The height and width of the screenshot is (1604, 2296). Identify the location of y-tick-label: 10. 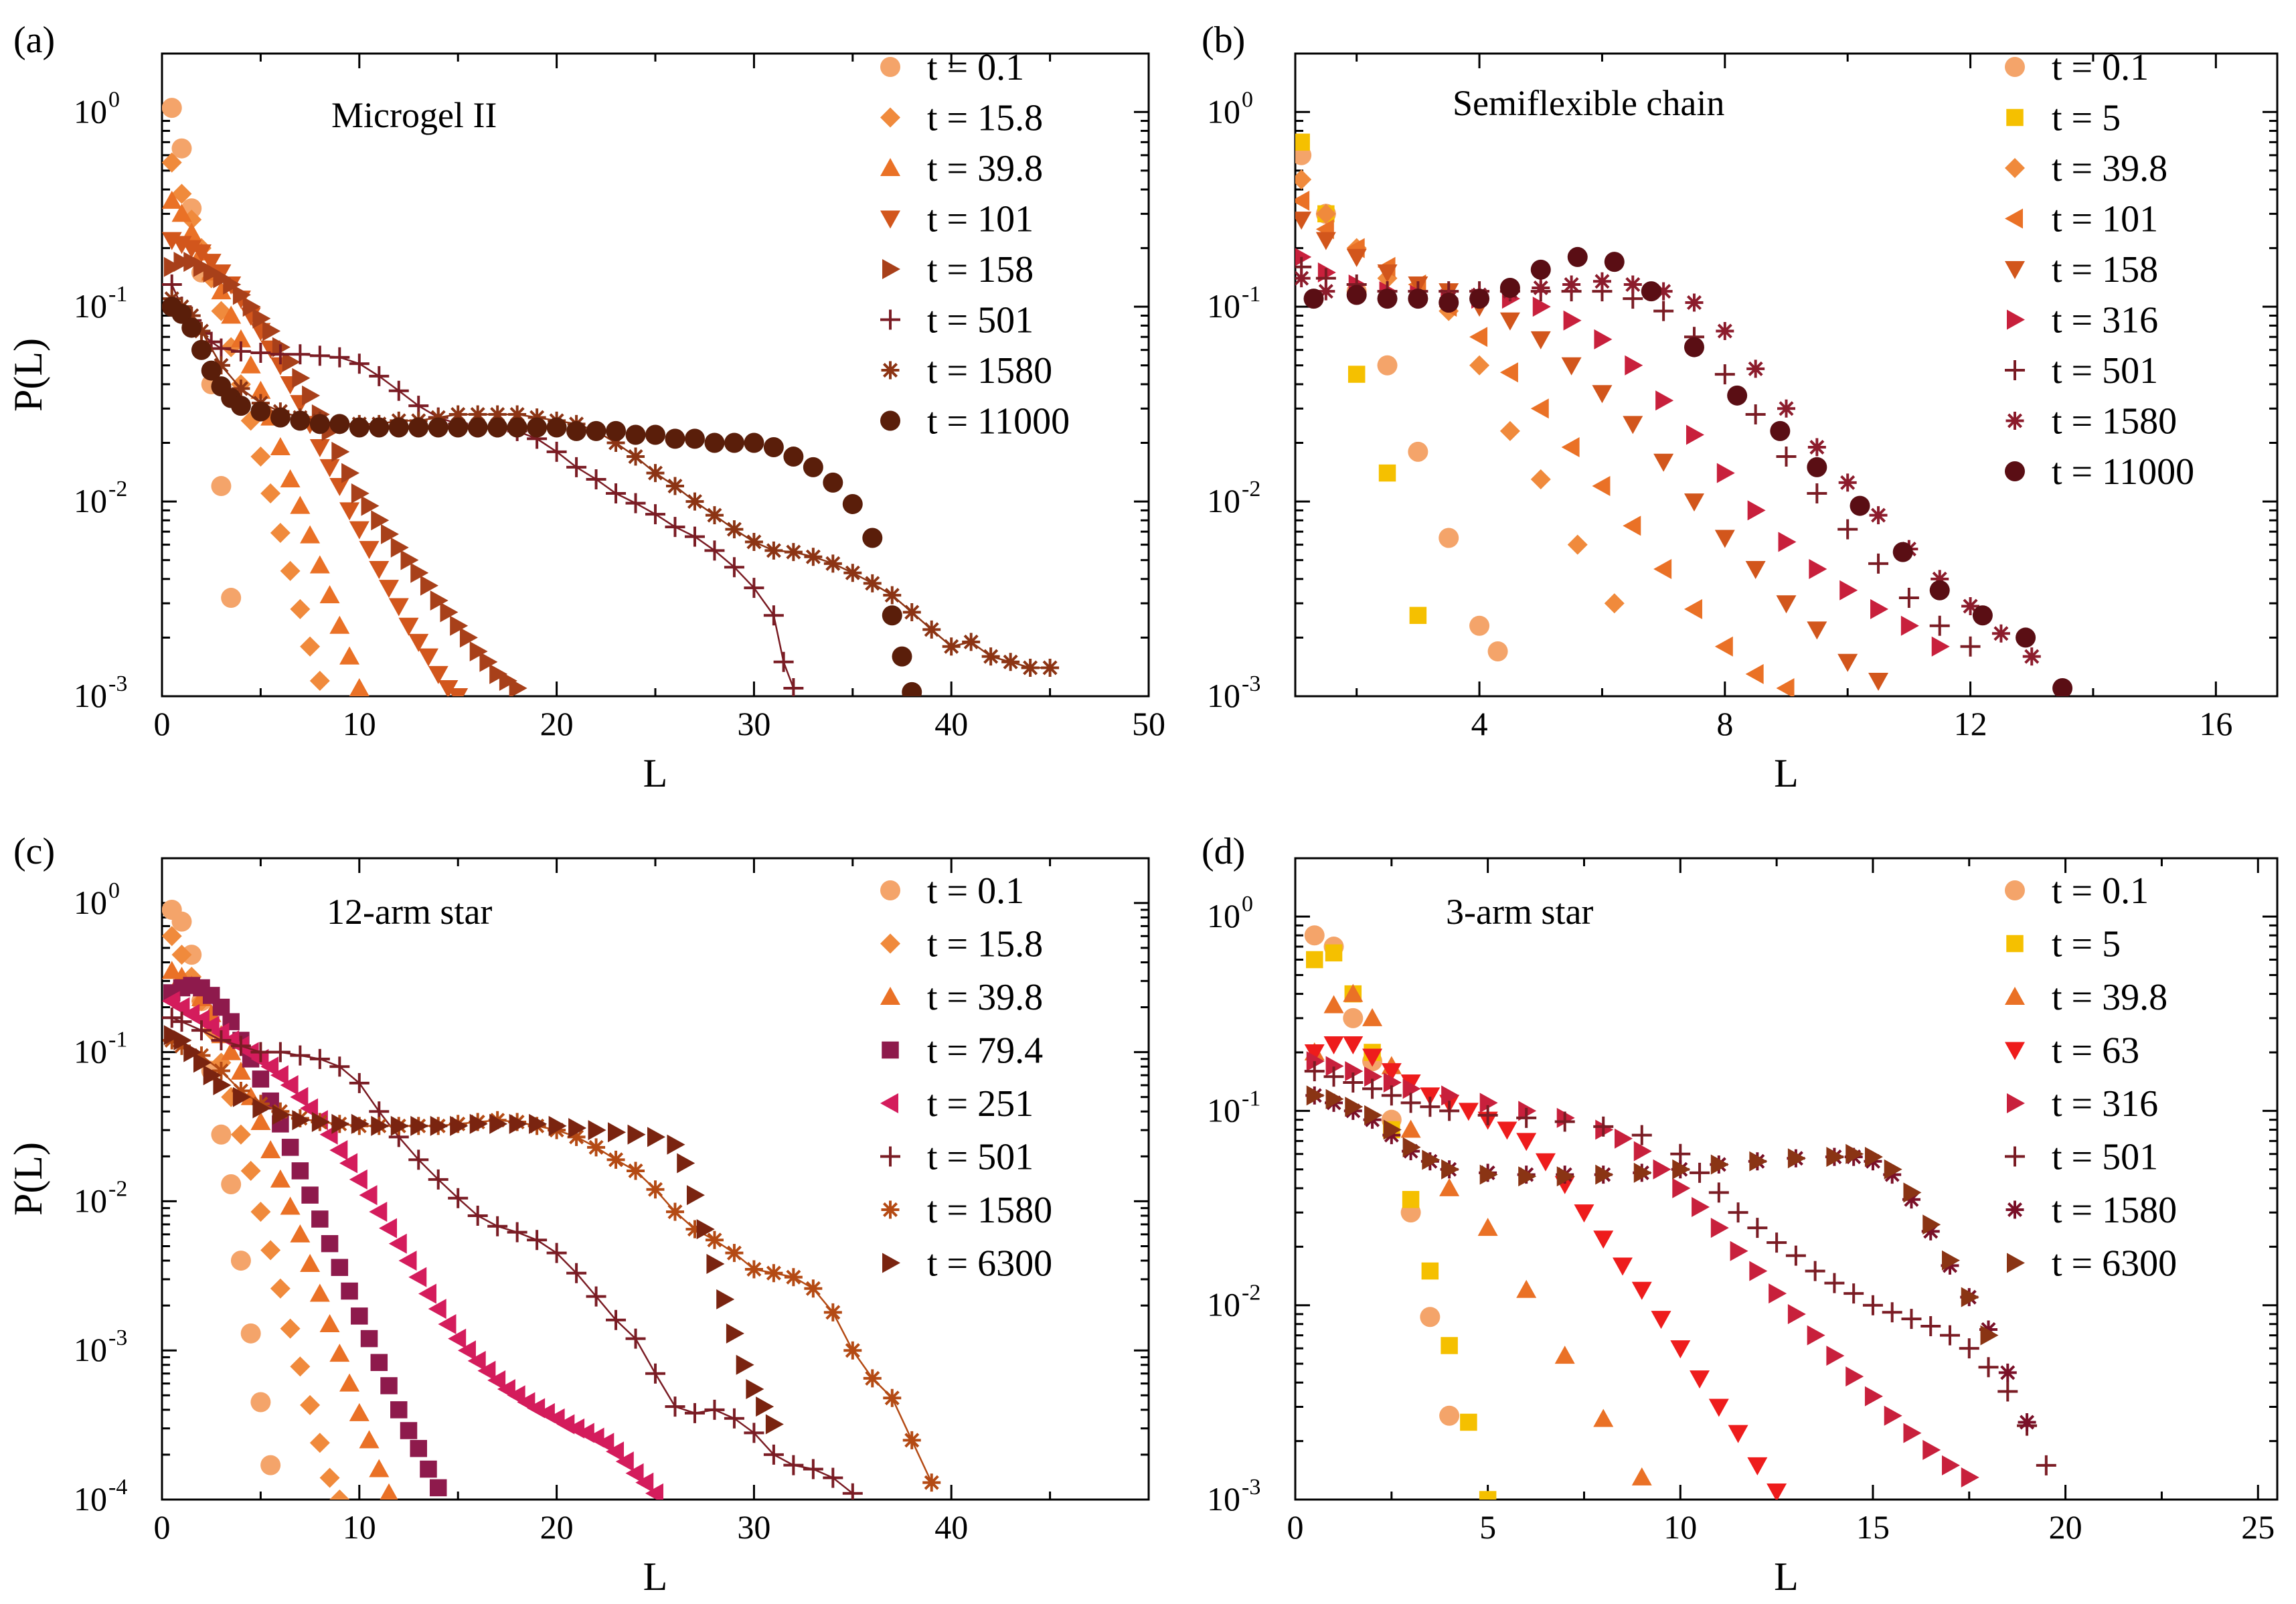
(90, 695).